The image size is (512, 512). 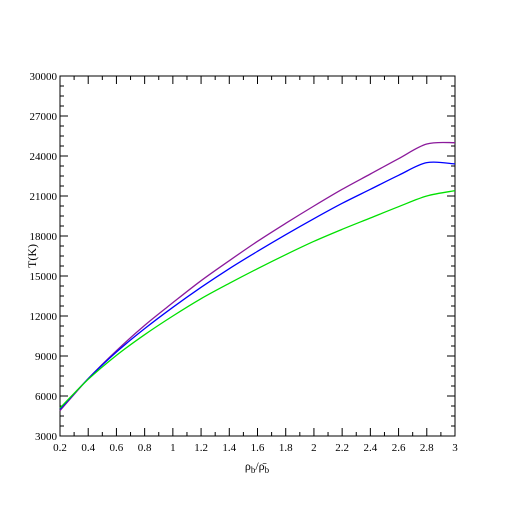 What do you see at coordinates (370, 448) in the screenshot?
I see `x-tick-label: 2.4` at bounding box center [370, 448].